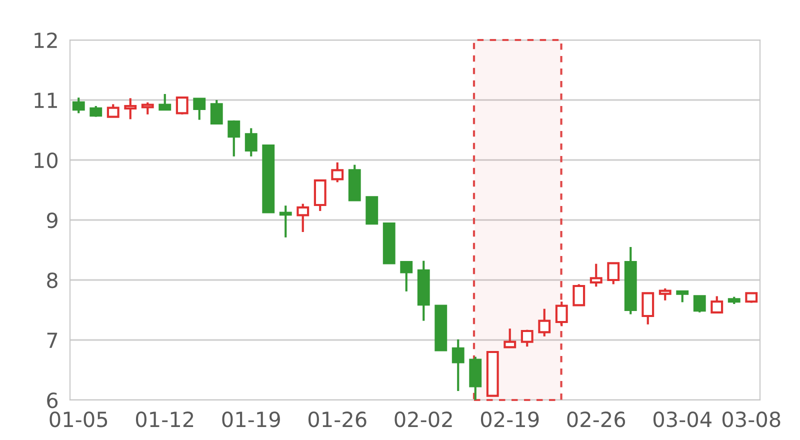 This screenshot has height=440, width=800. I want to click on x-tick-label: 03-08, so click(751, 419).